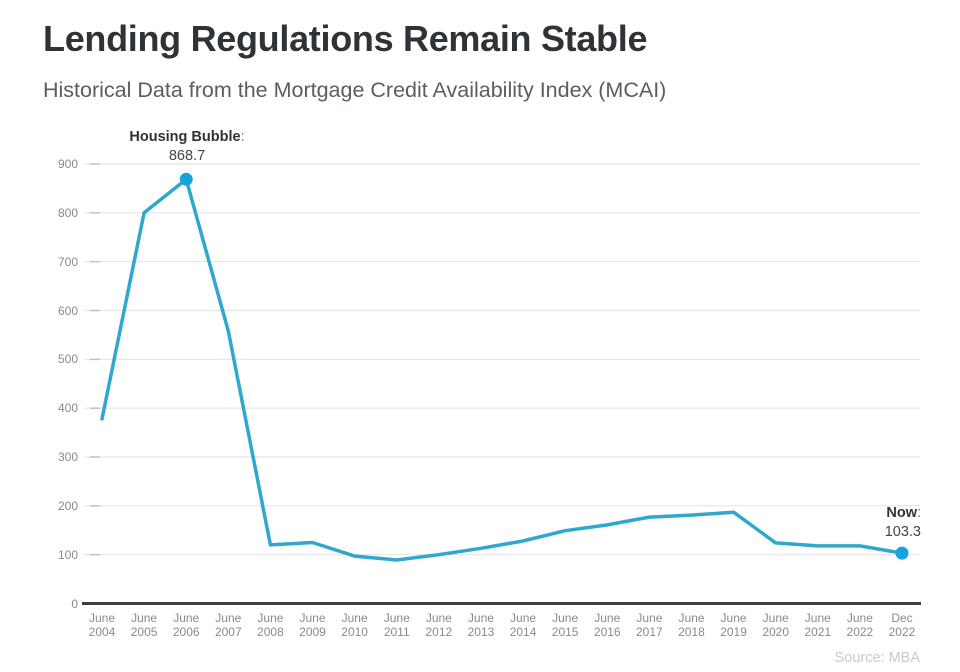 The height and width of the screenshot is (672, 960). What do you see at coordinates (903, 513) in the screenshot?
I see `annotation-now-label: Now:` at bounding box center [903, 513].